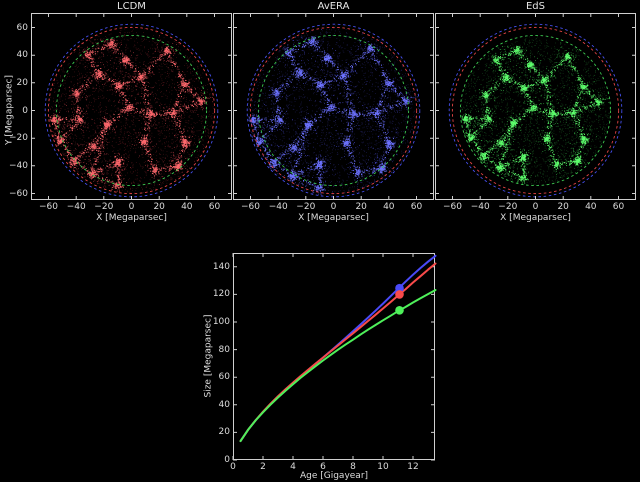 This screenshot has width=640, height=482. Describe the element at coordinates (306, 207) in the screenshot. I see `avera-xtick-label: −20` at that location.